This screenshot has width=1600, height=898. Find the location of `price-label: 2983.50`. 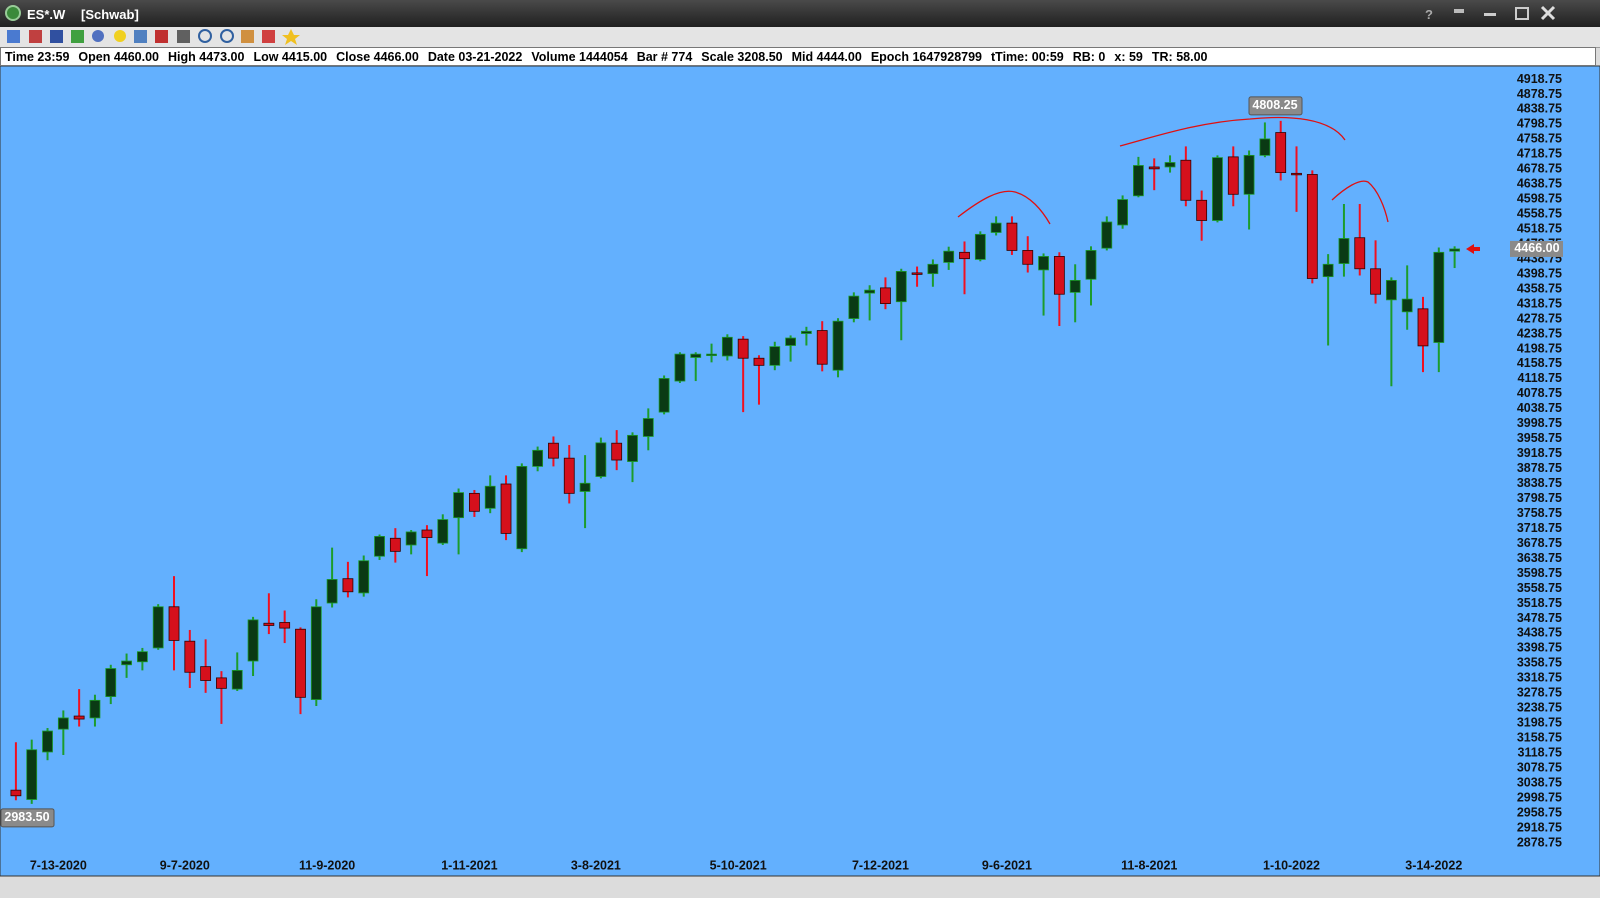

price-label: 2983.50 is located at coordinates (27, 818).